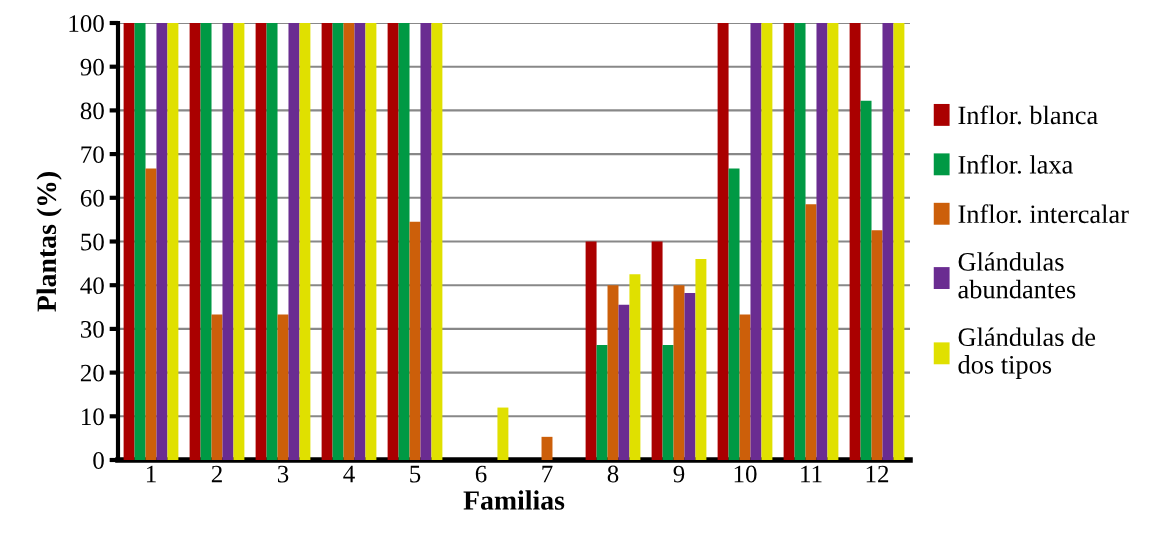 Image resolution: width=1159 pixels, height=545 pixels. I want to click on legend-label: Inflor. blanca, so click(1028, 115).